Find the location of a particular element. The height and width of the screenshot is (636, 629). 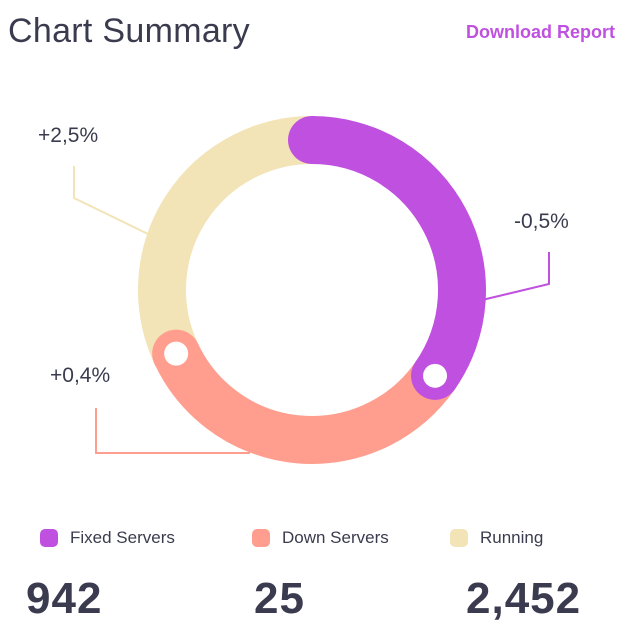

legend-label-down-servers: Down Servers is located at coordinates (335, 537).